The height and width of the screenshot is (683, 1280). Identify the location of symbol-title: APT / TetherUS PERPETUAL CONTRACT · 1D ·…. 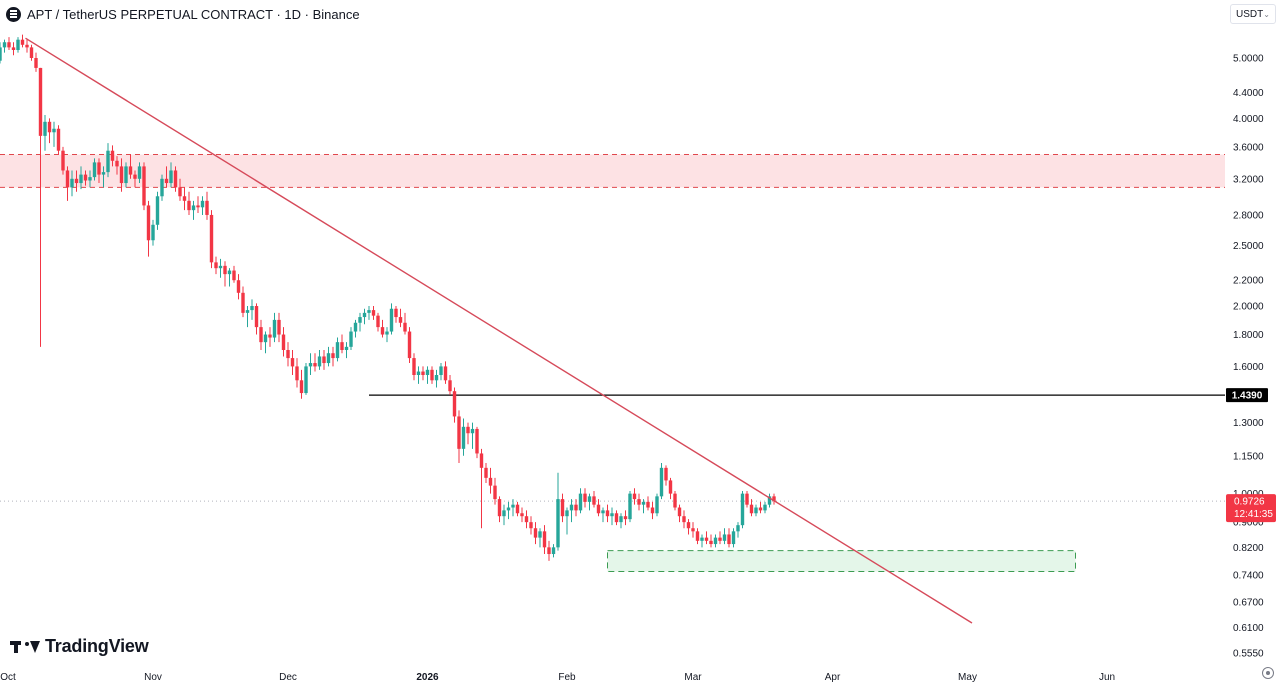
(193, 14).